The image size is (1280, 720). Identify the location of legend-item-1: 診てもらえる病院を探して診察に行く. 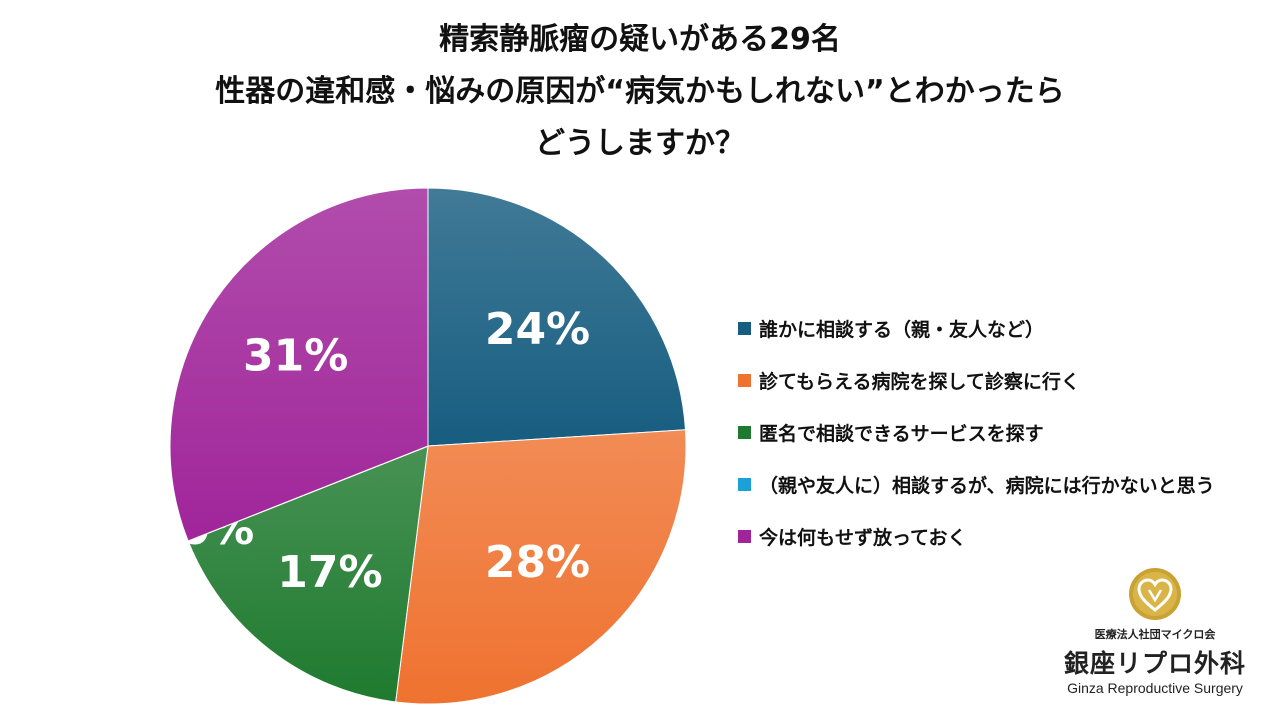
(976, 380).